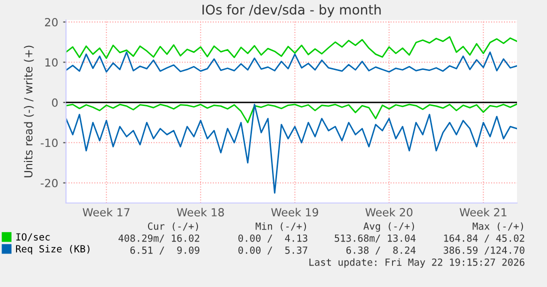  Describe the element at coordinates (51, 62) in the screenshot. I see `y-tick-label: 10` at that location.